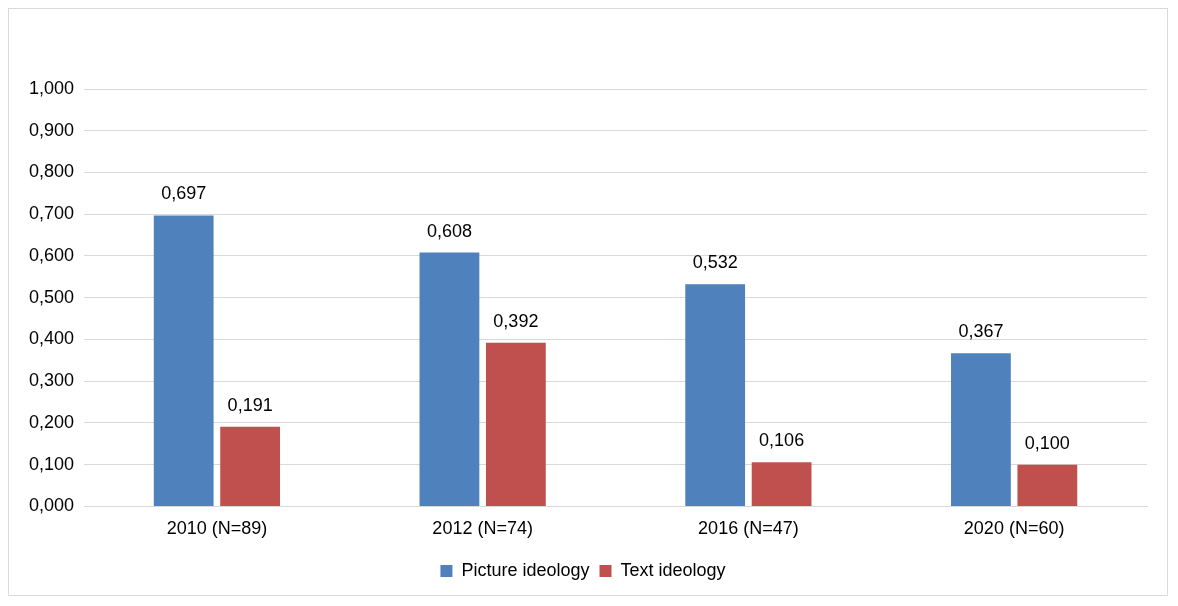  Describe the element at coordinates (52, 129) in the screenshot. I see `y-tick-label: 0,900` at that location.